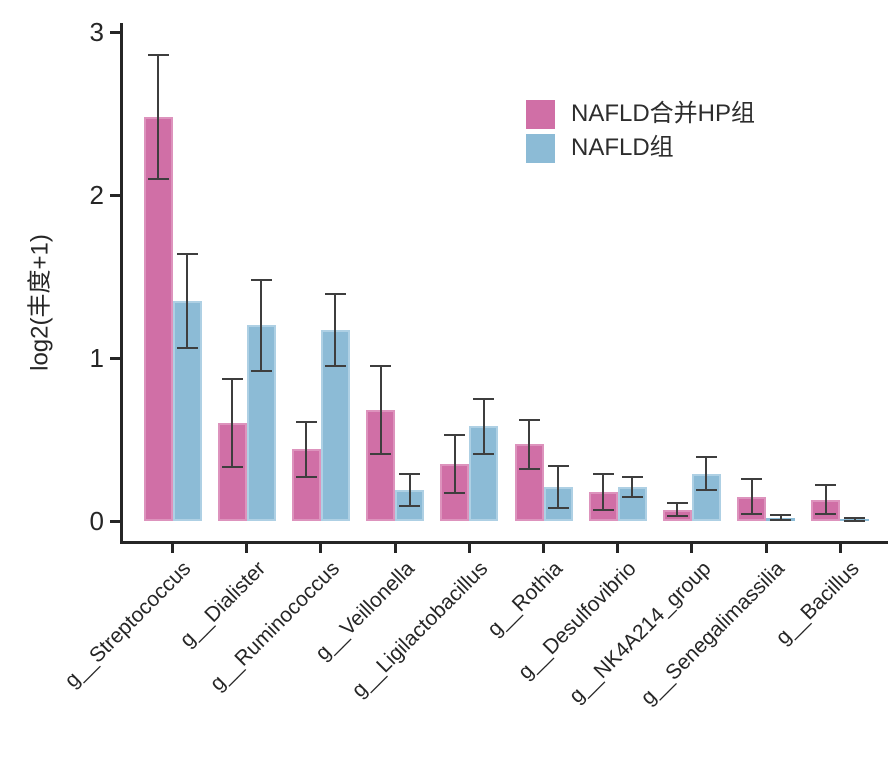 The image size is (893, 782). Describe the element at coordinates (504, 542) in the screenshot. I see `x-axis-spine` at that location.